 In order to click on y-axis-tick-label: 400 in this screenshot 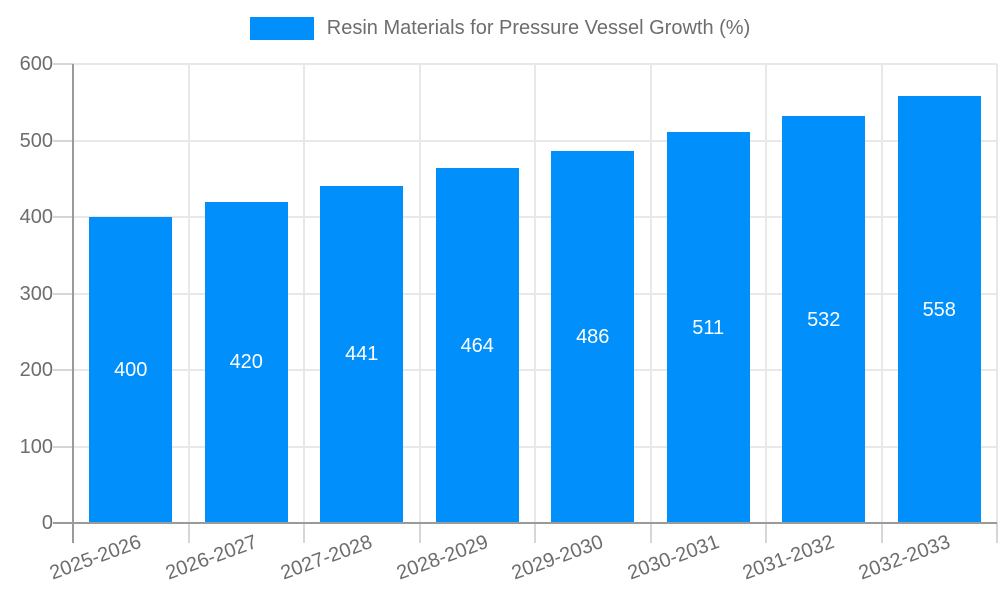, I will do `click(36, 217)`.